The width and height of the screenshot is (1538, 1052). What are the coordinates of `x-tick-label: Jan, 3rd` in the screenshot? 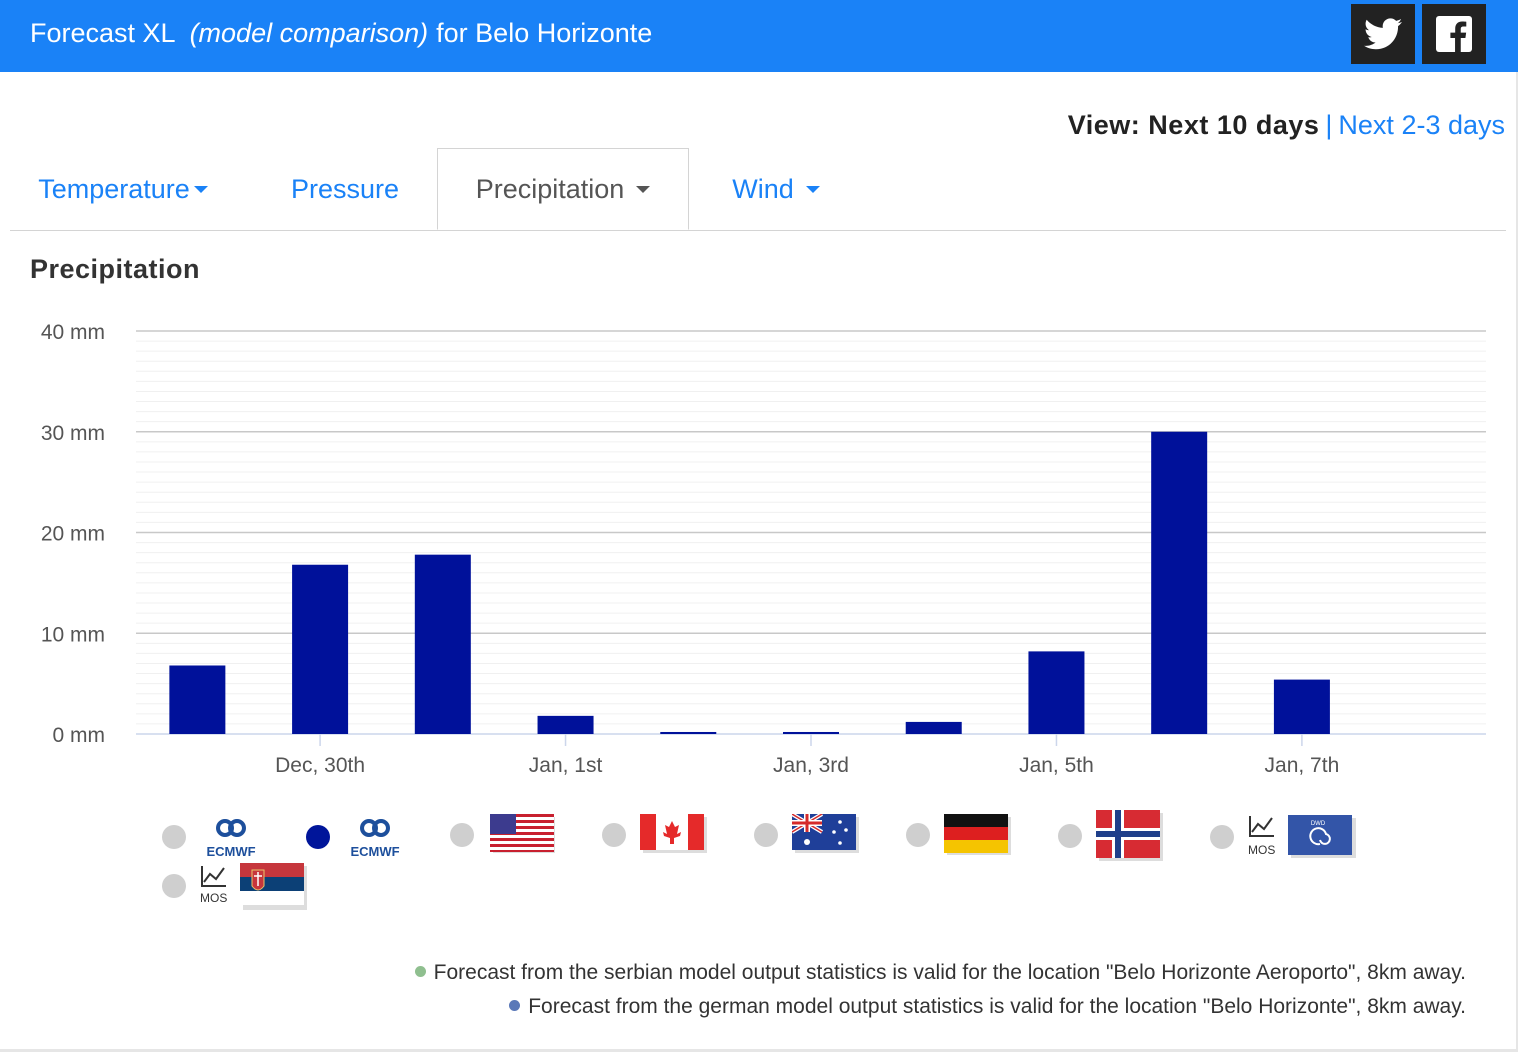 It's located at (811, 765).